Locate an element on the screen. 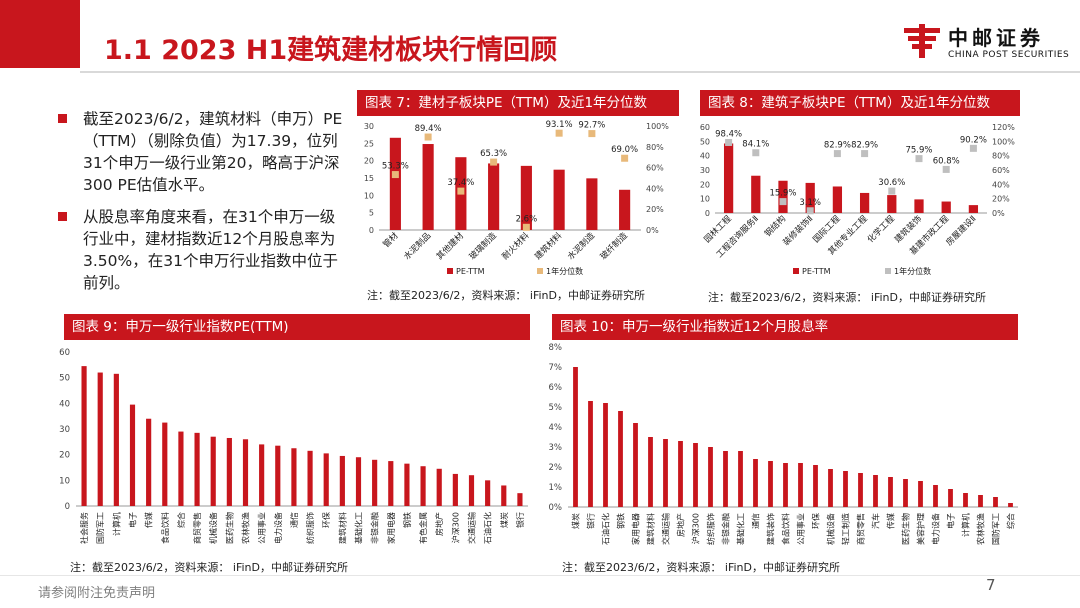 Image resolution: width=1080 pixels, height=608 pixels. data-label: 82.9% is located at coordinates (864, 146).